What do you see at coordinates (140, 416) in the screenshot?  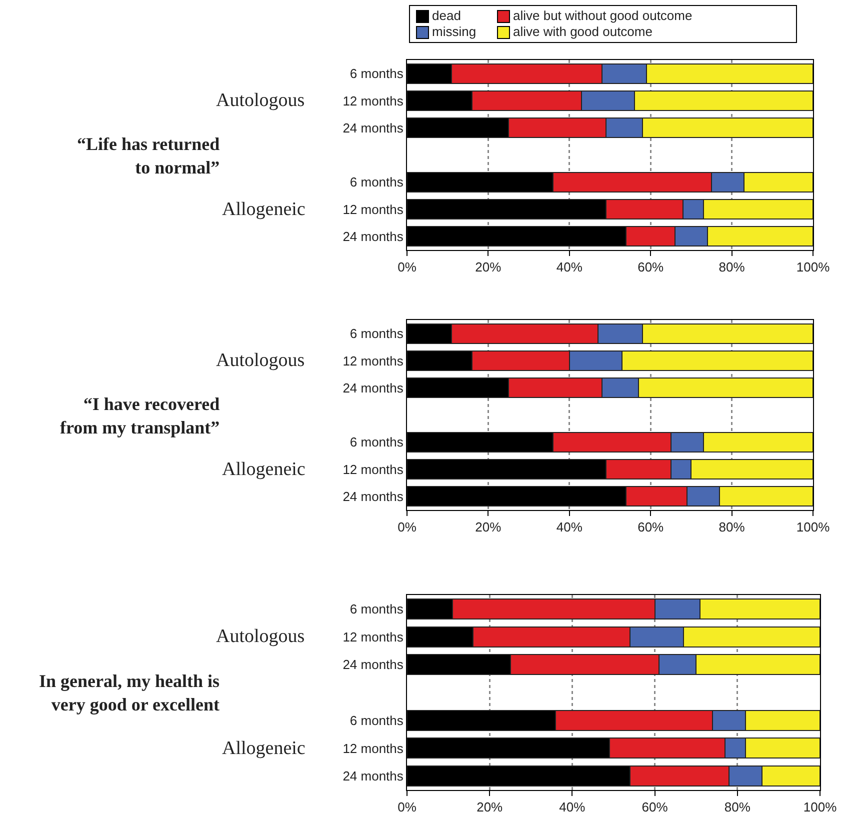 I see `y-axis-title: “I have recovered from my transplant”` at bounding box center [140, 416].